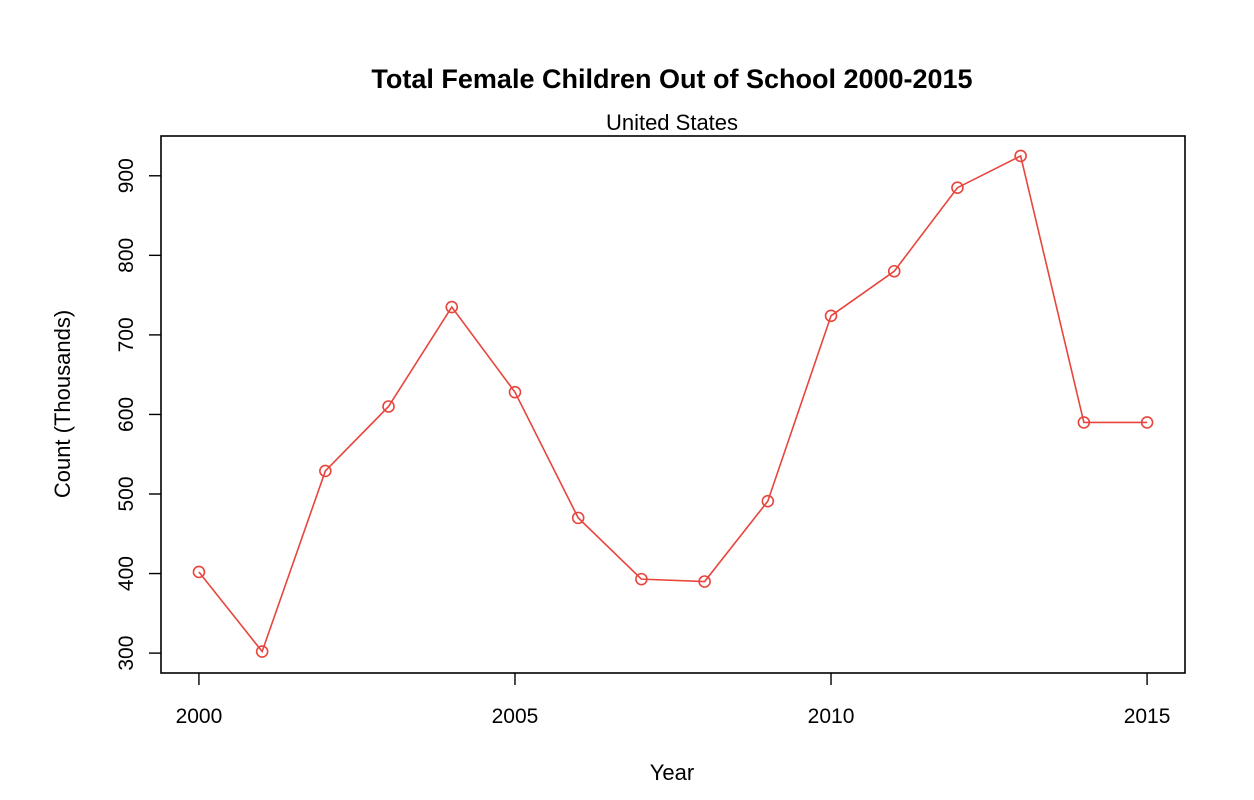  I want to click on y-axis-label: Count (Thousands), so click(62, 404).